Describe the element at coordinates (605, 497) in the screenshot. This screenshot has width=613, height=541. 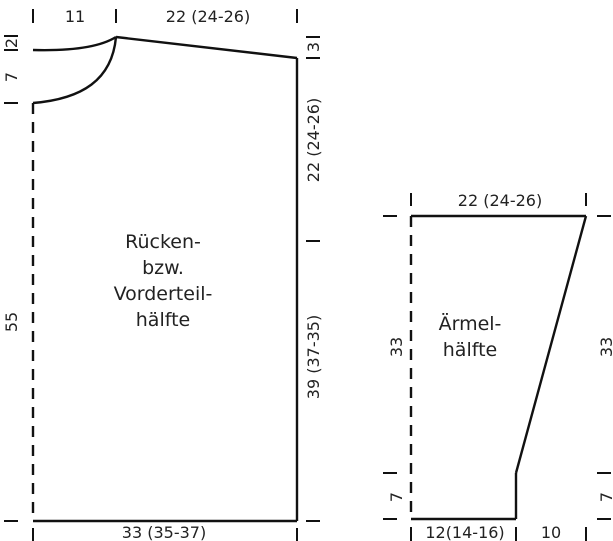
I see `sleeve-dim-right-cuff: 7` at that location.